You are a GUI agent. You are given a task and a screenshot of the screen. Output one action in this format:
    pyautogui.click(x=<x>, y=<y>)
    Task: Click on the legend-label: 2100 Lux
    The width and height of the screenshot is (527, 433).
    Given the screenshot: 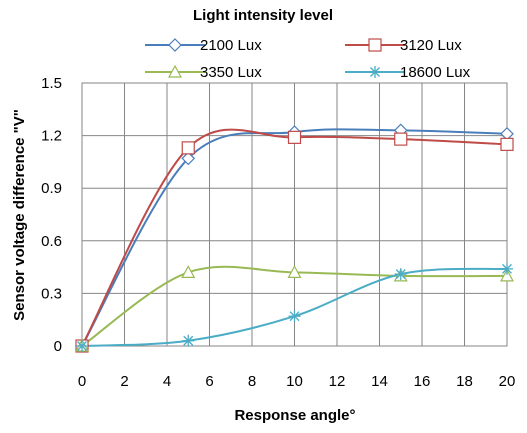 What is the action you would take?
    pyautogui.click(x=231, y=45)
    